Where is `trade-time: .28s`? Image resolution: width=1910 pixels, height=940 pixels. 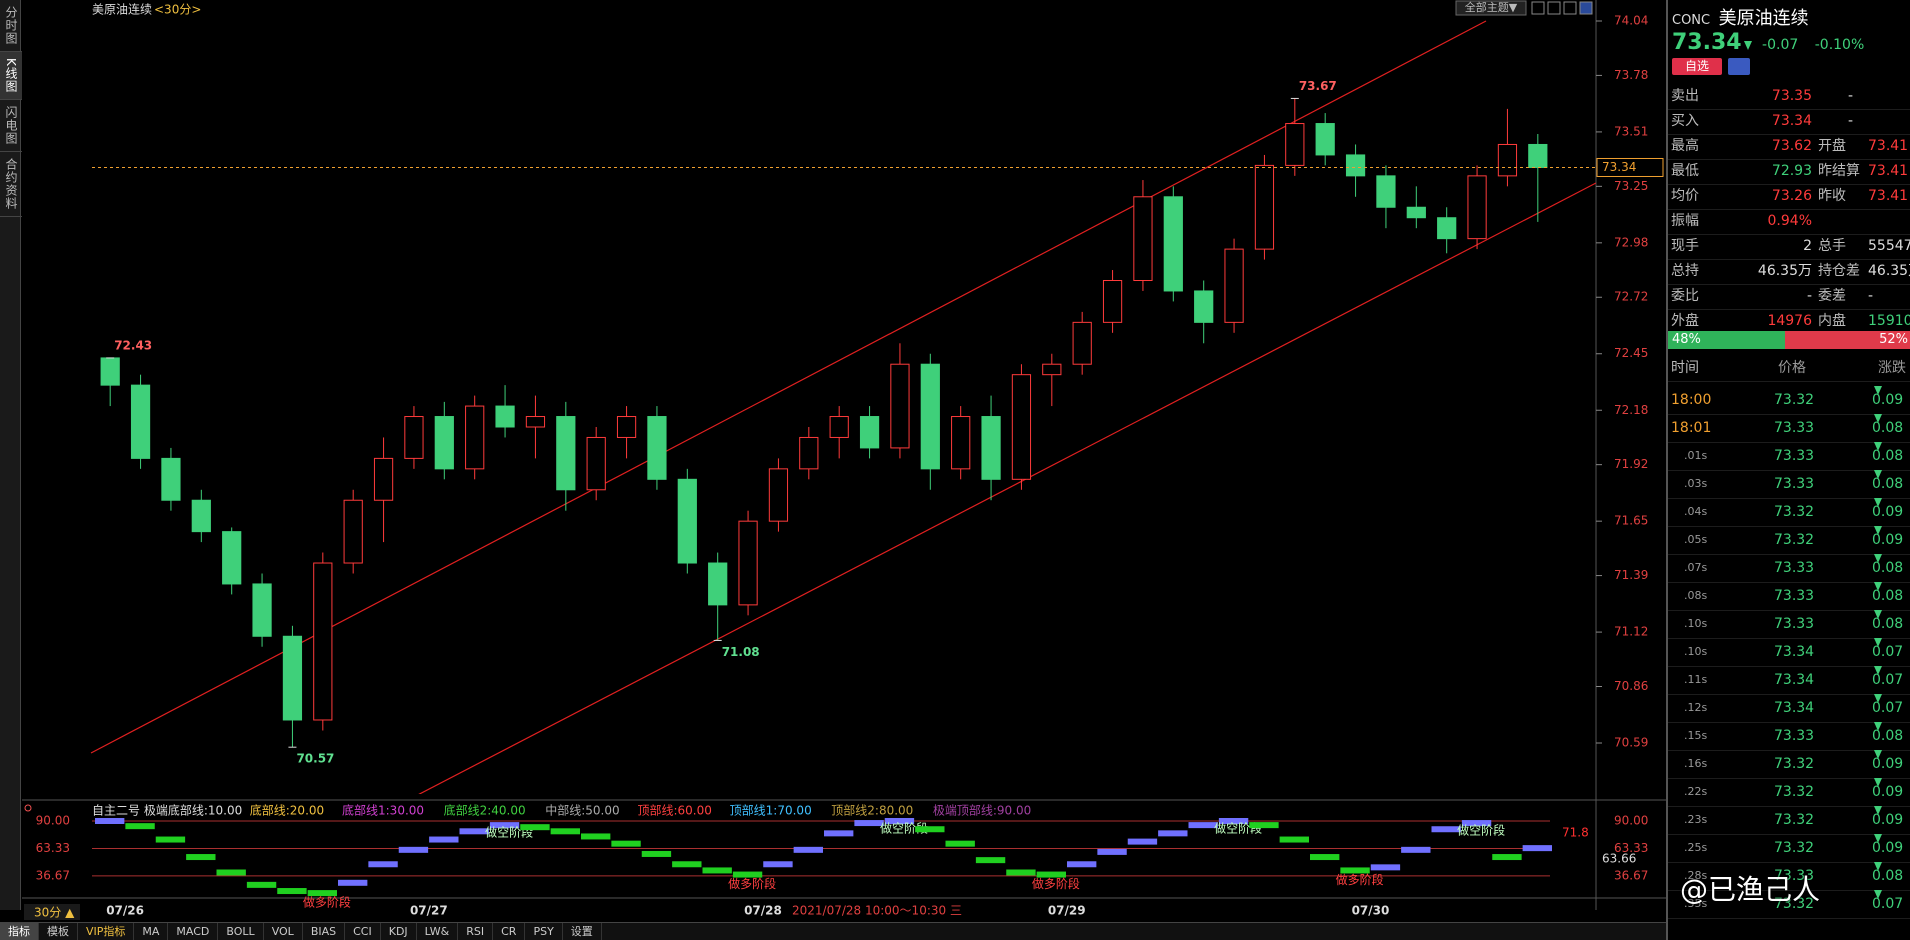
trade-time: .28s is located at coordinates (1696, 875).